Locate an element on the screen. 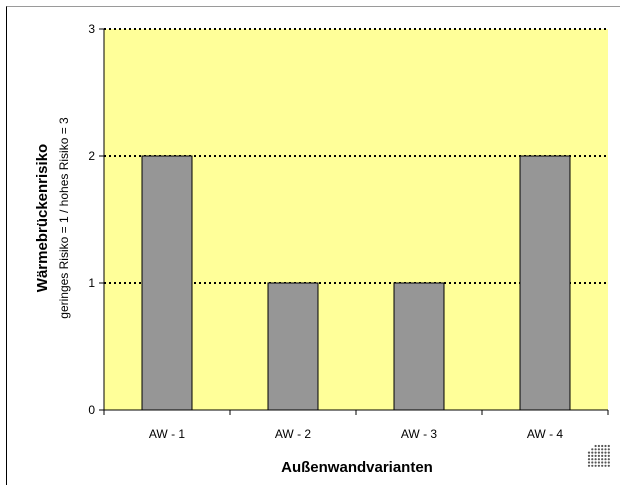  y-tick-label: 1 is located at coordinates (91, 283).